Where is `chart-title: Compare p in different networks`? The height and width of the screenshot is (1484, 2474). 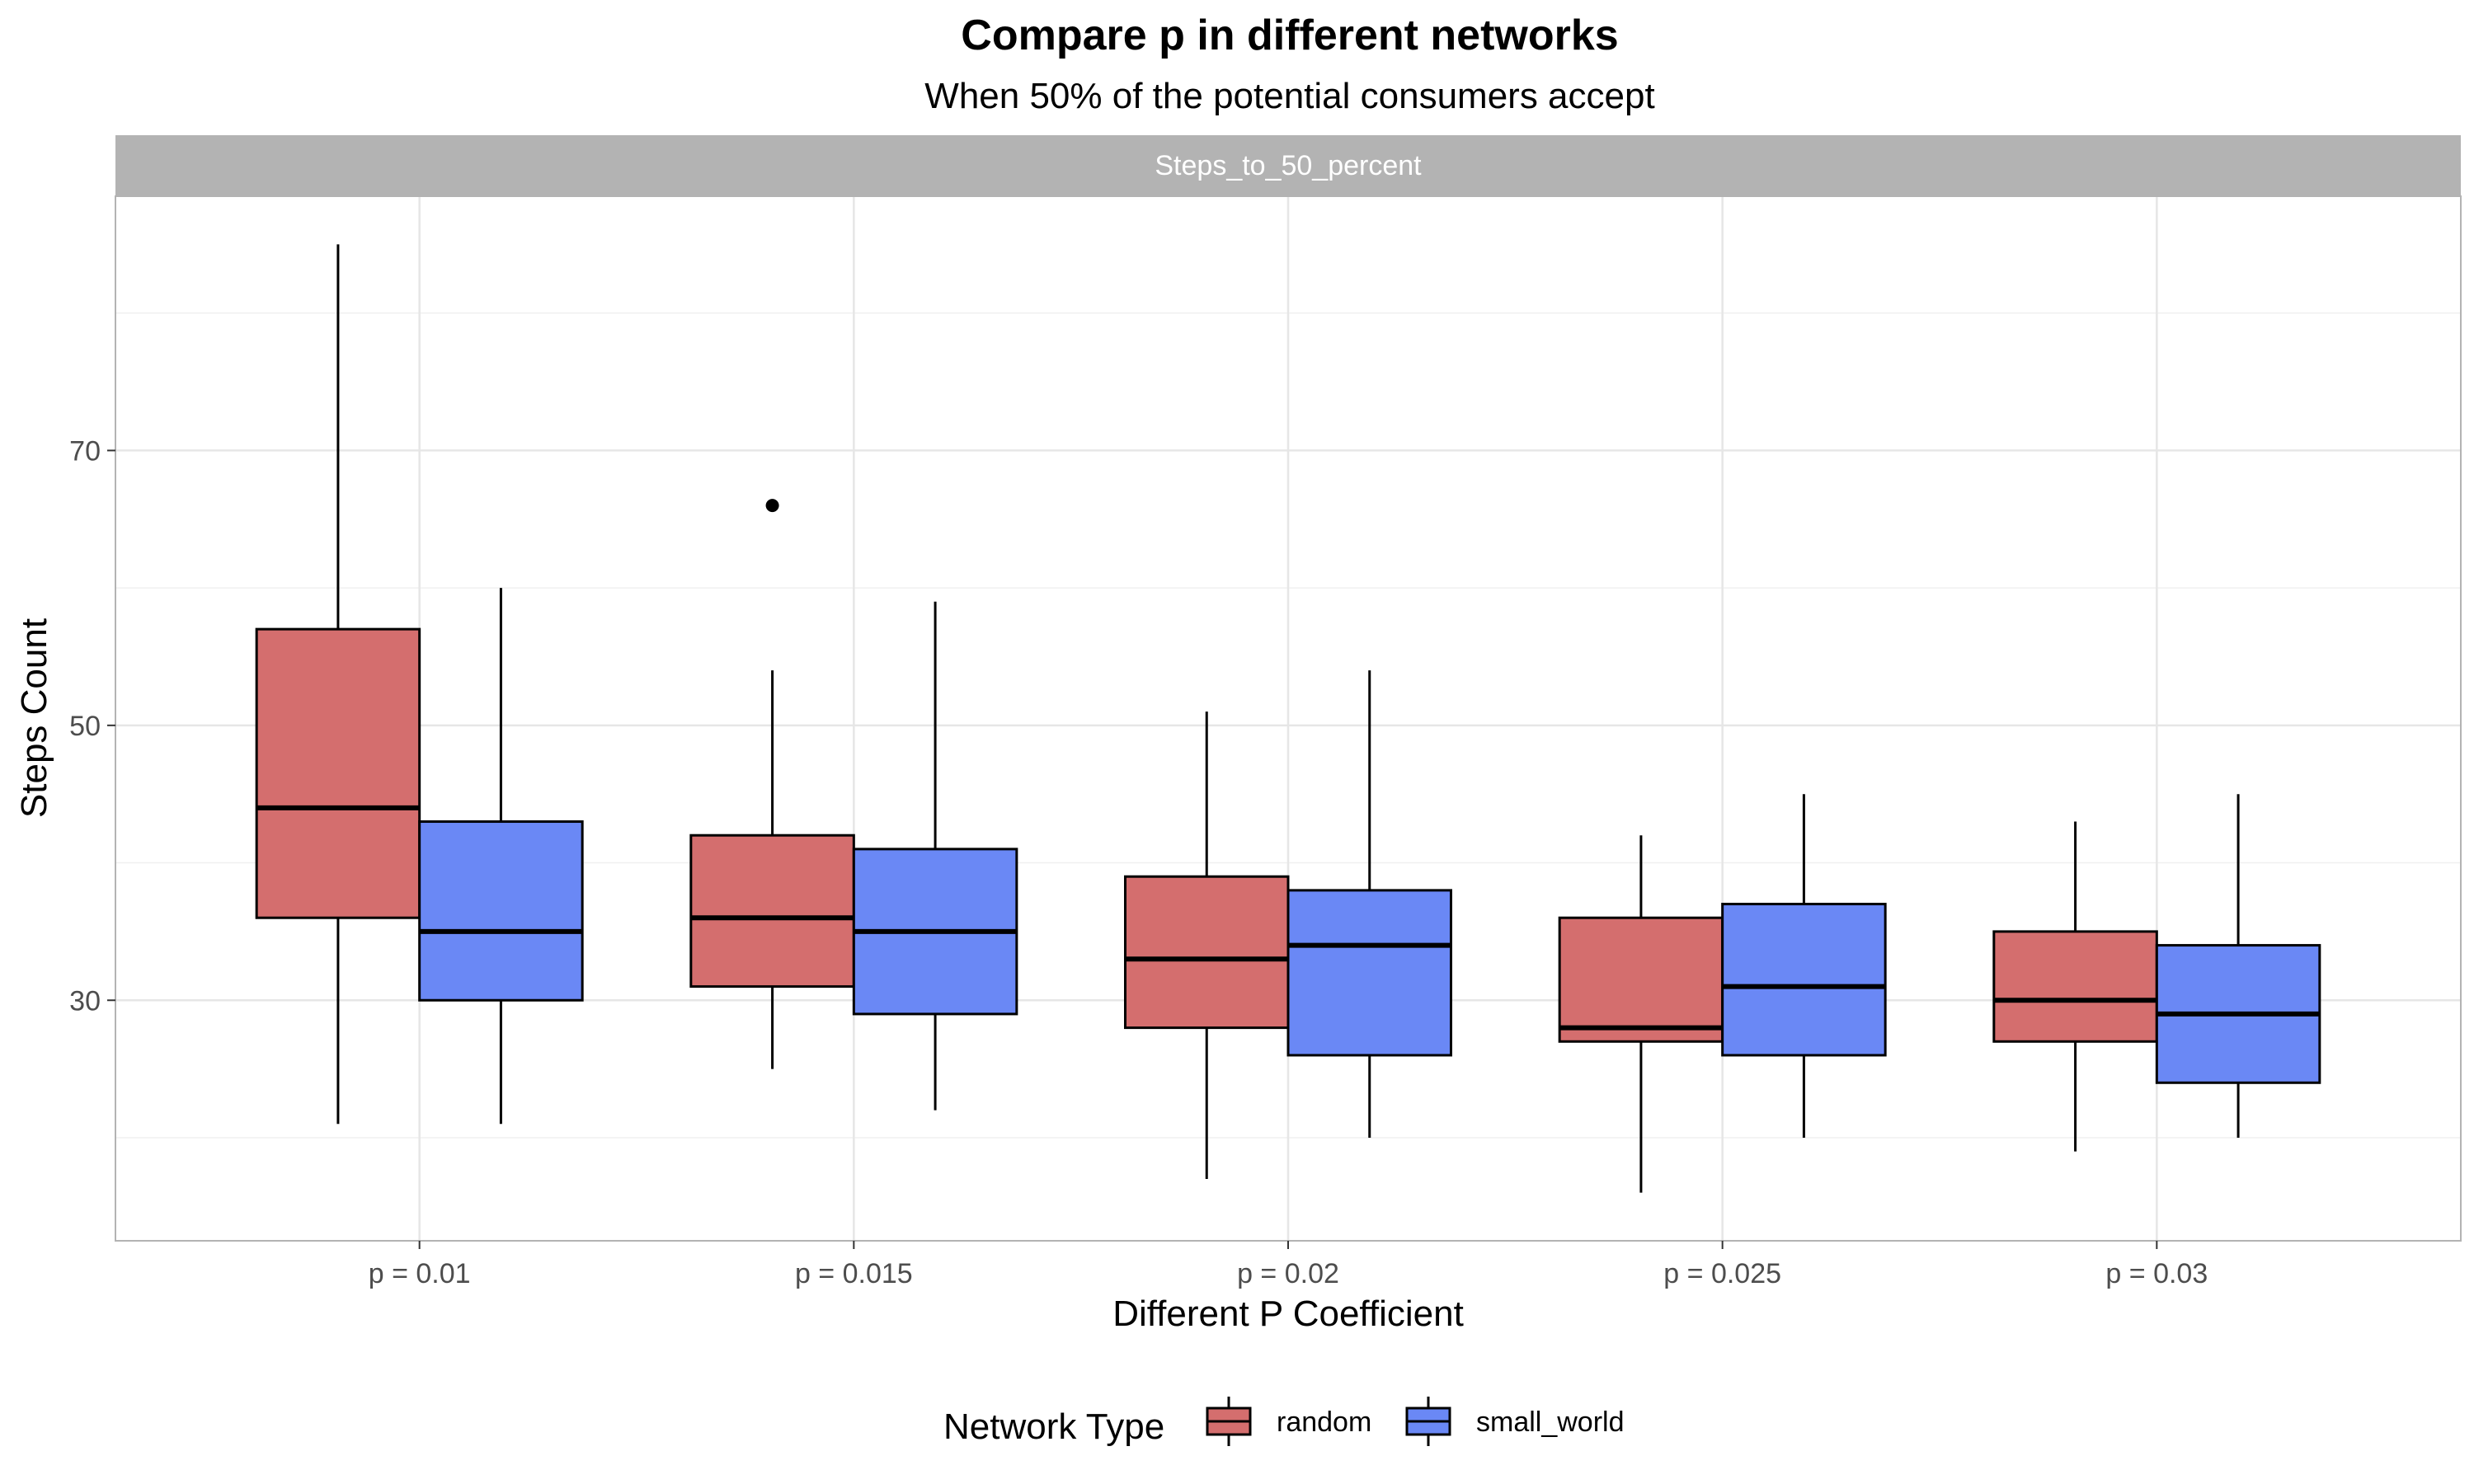 chart-title: Compare p in different networks is located at coordinates (1289, 35).